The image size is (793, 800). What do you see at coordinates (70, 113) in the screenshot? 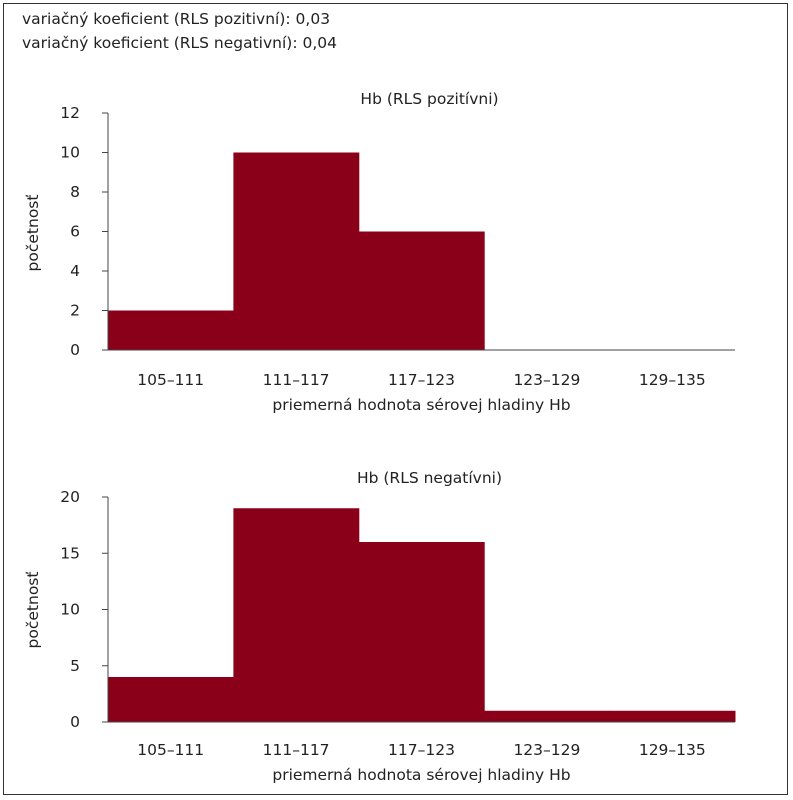
I see `chart1-y-tick-label-12: 12` at bounding box center [70, 113].